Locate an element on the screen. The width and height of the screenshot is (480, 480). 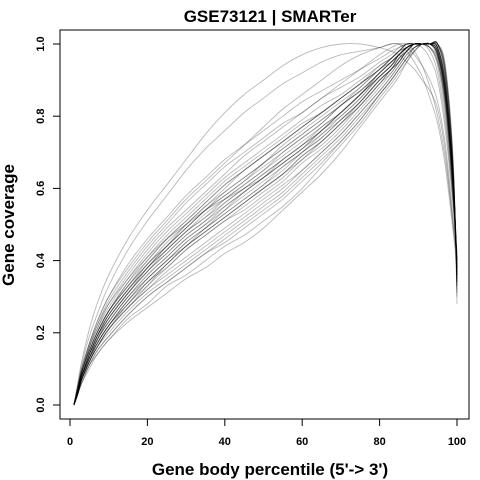
y-axis: 0.0 0.2 0.4 0.6 0.8 1.0 is located at coordinates (47, 224).